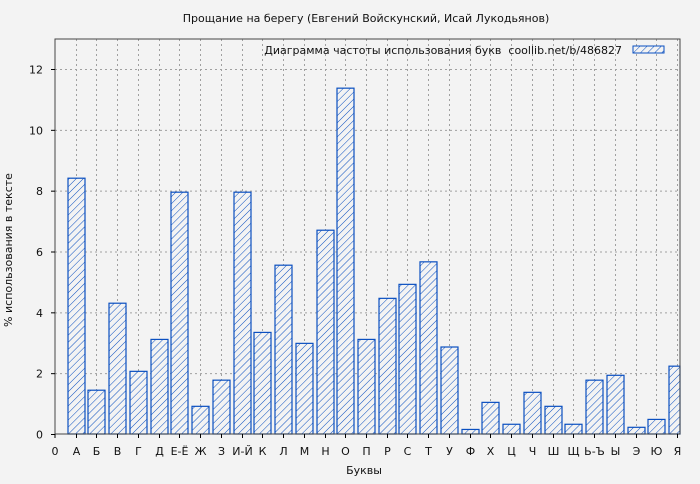  I want to click on x-tick-label: Ц, so click(511, 451).